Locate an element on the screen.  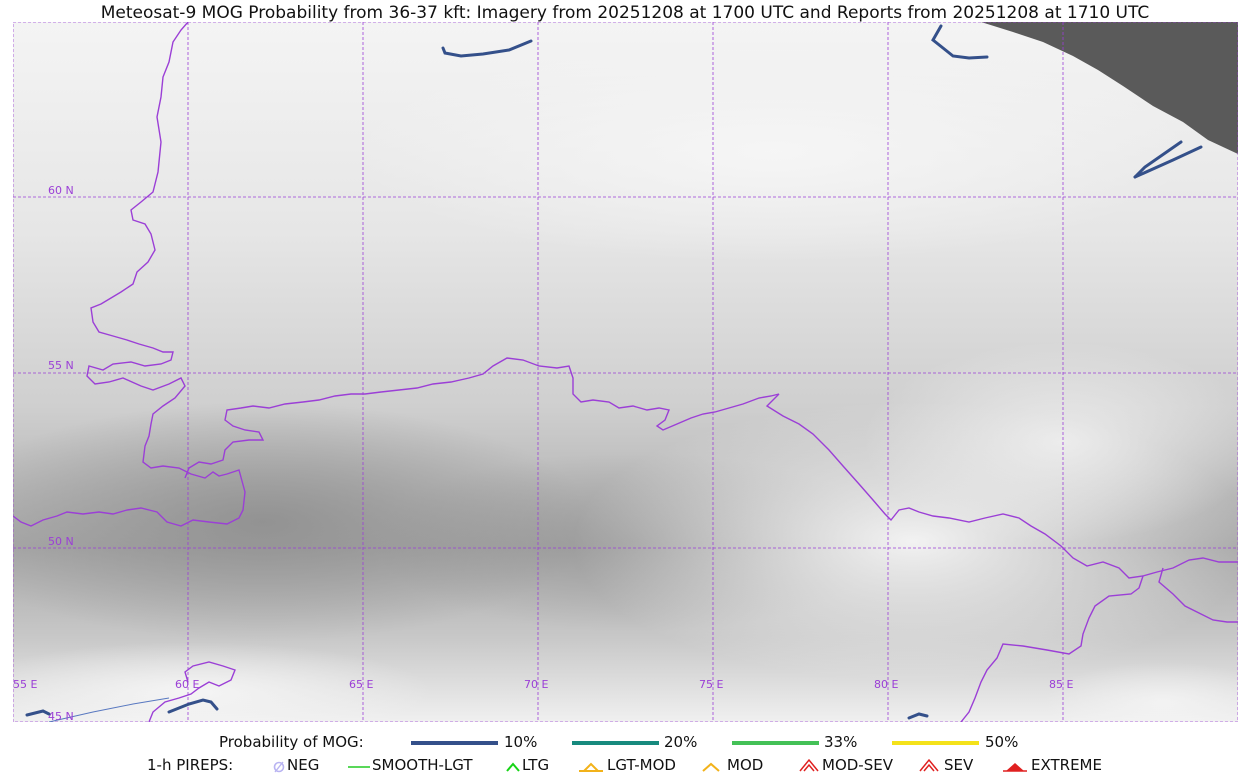
lon-label-55: 55 E is located at coordinates (25, 684).